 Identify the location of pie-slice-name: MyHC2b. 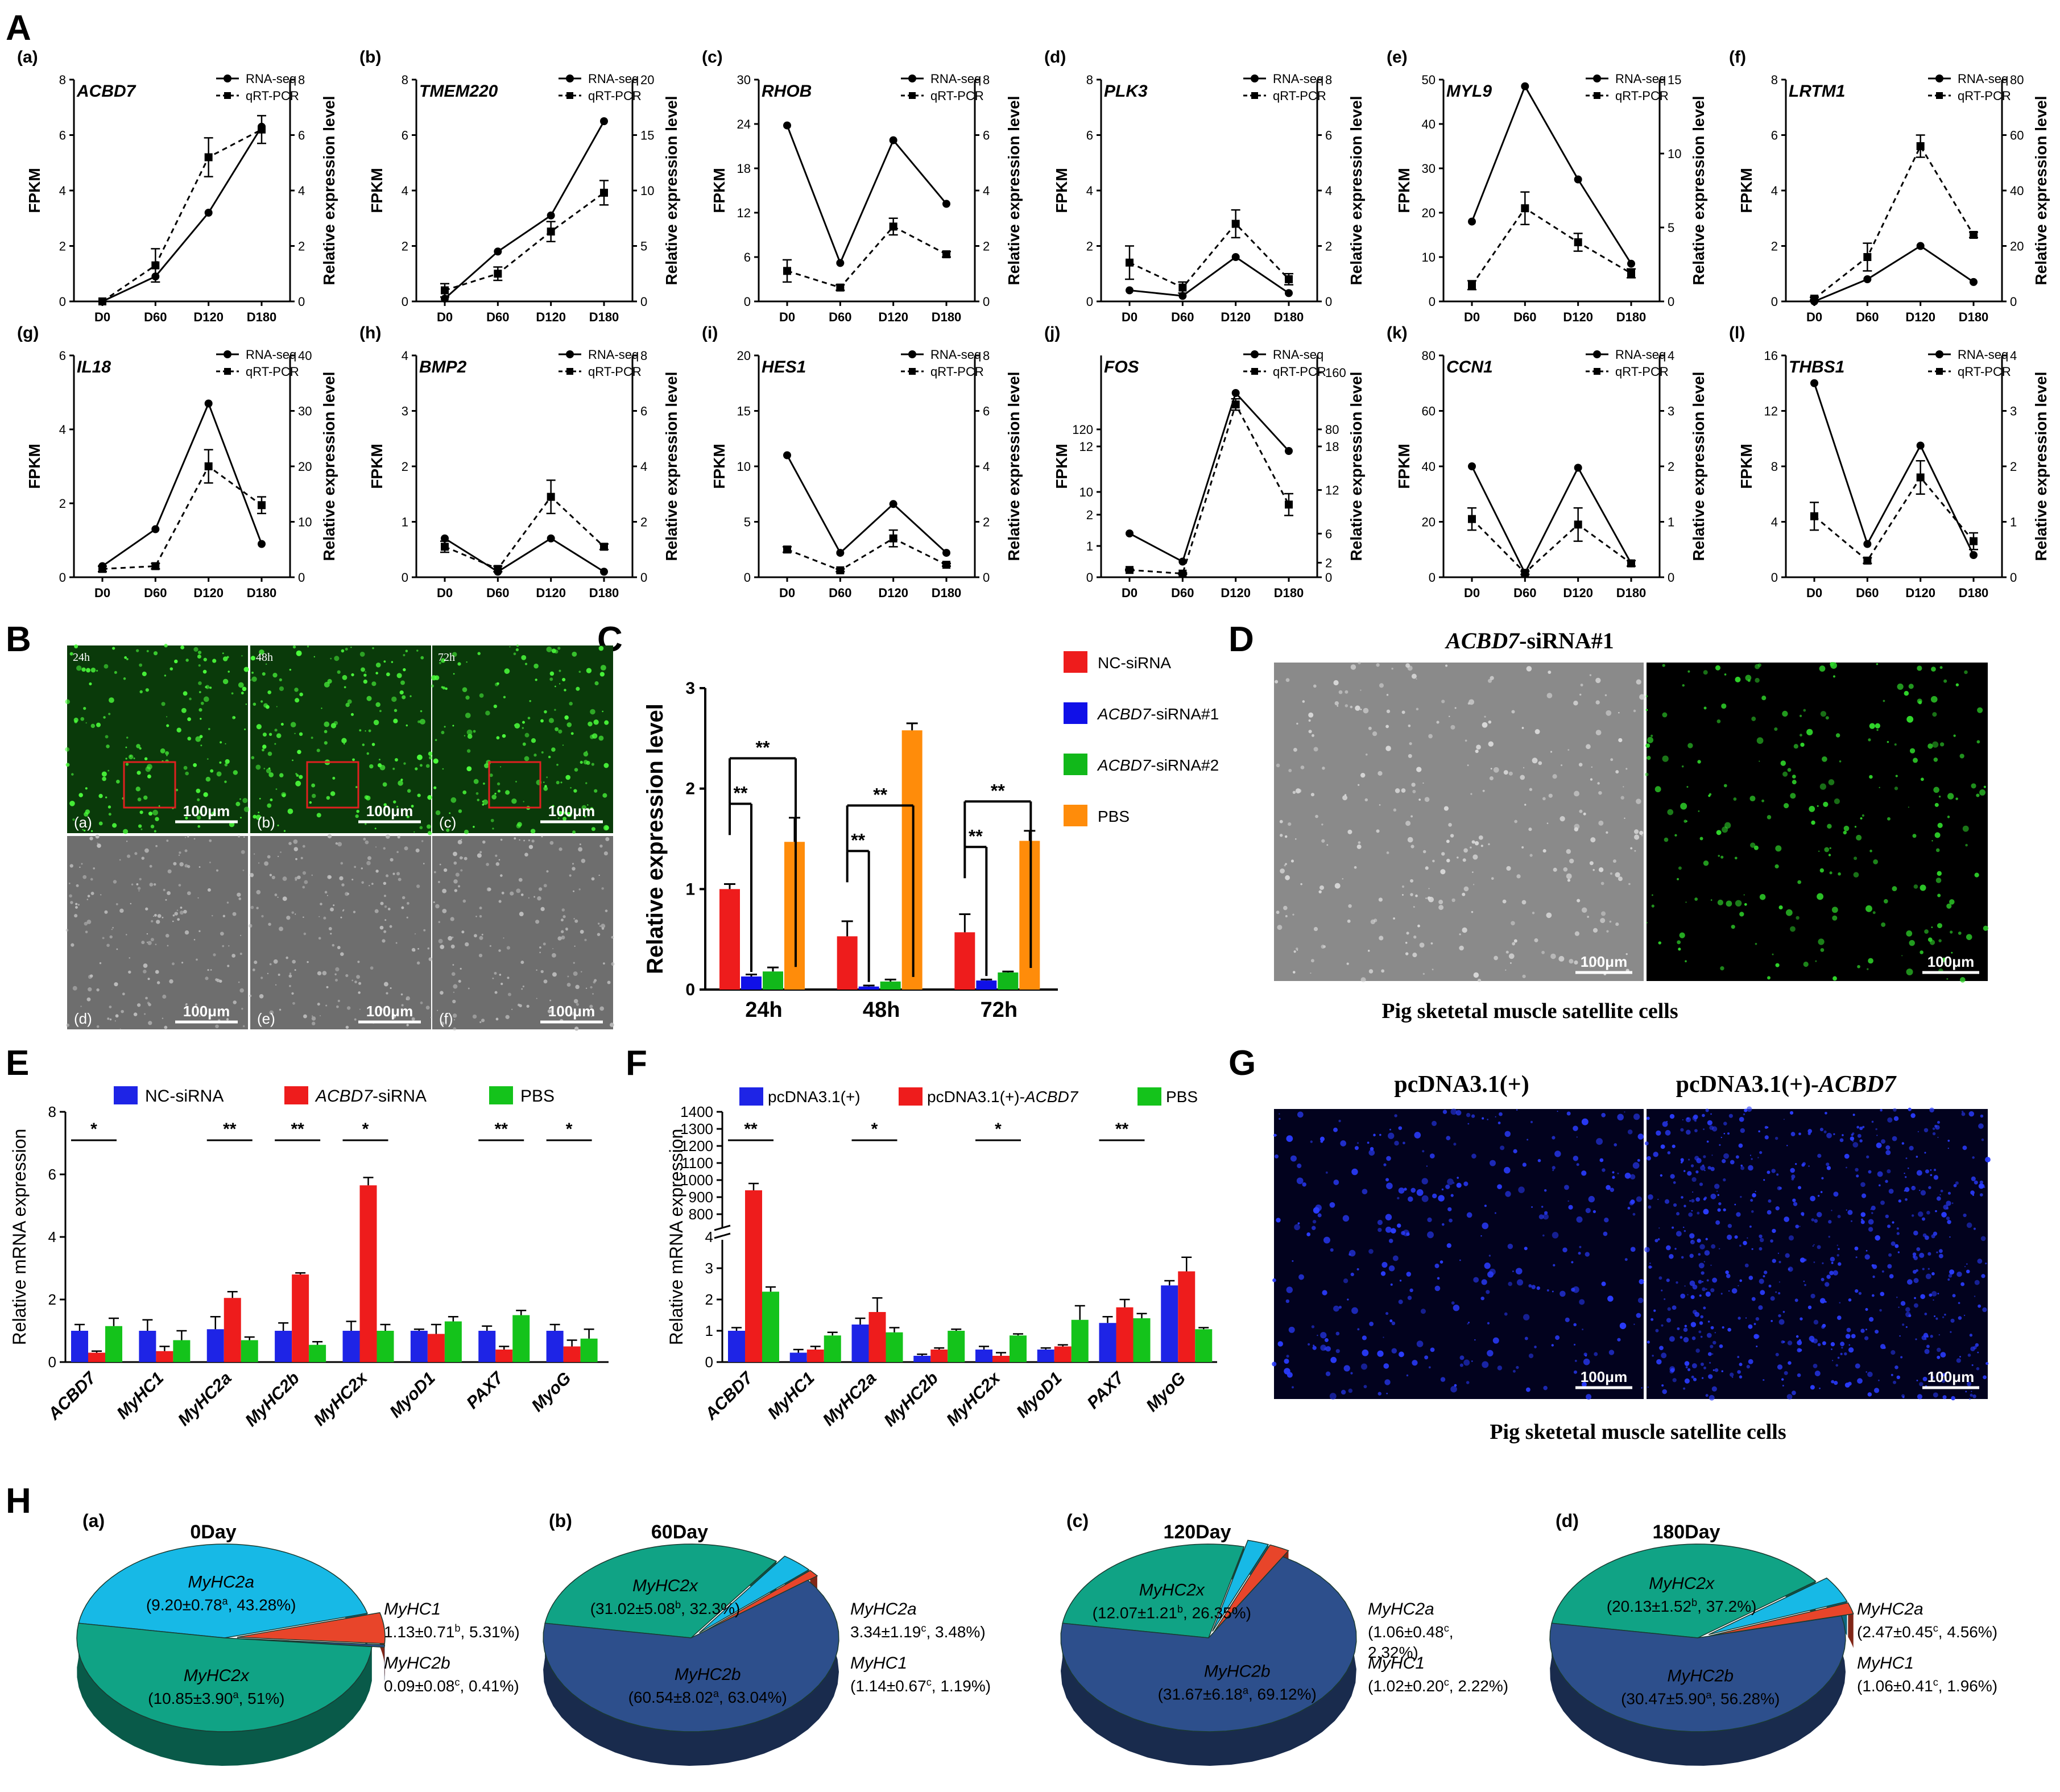
(1237, 1672).